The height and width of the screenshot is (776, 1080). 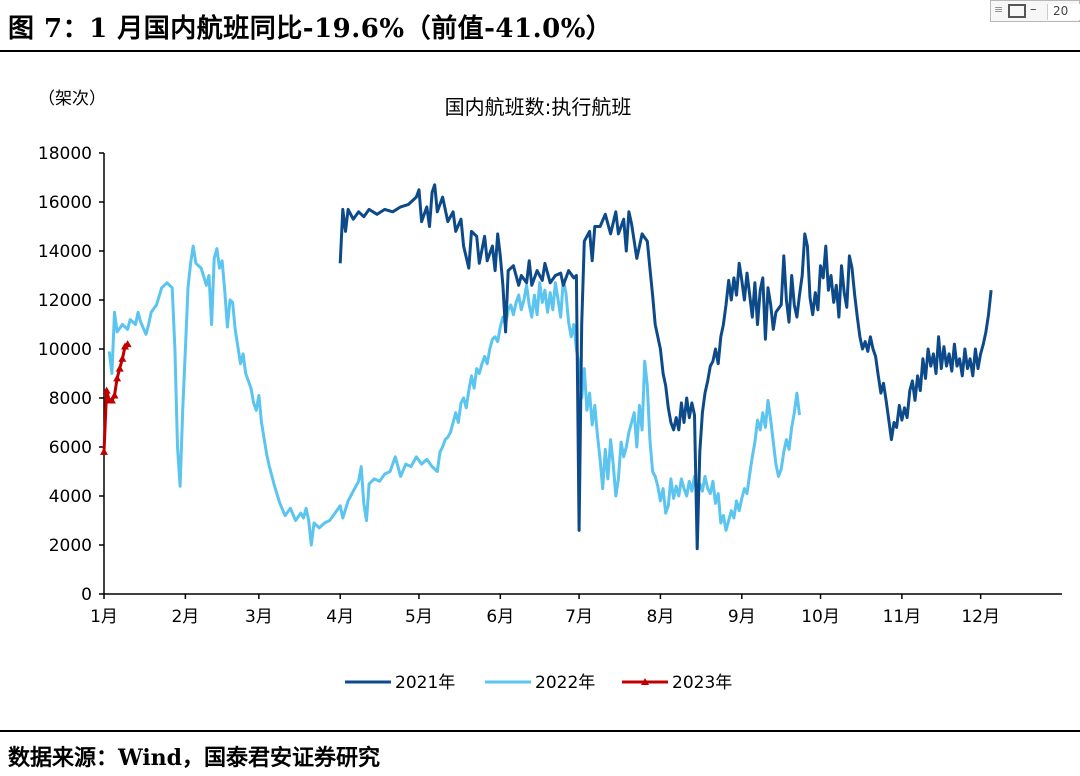 I want to click on y-tick-label: 8000, so click(x=70, y=399).